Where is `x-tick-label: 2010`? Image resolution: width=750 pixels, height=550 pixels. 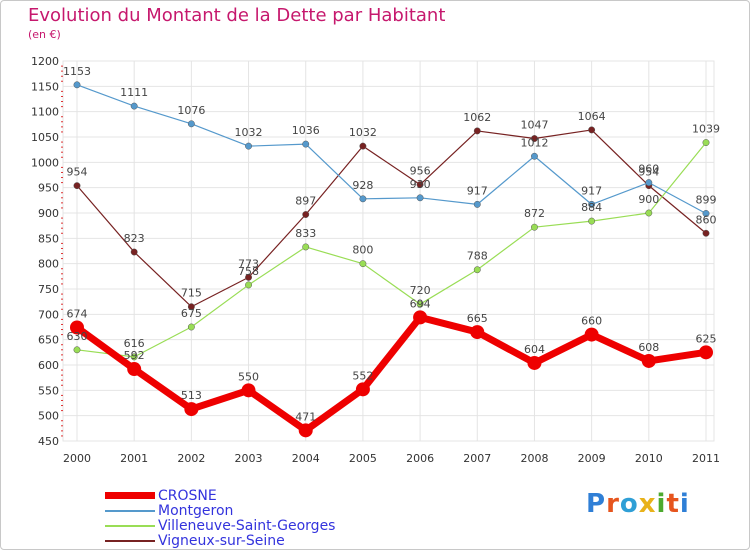
x-tick-label: 2010 is located at coordinates (649, 458).